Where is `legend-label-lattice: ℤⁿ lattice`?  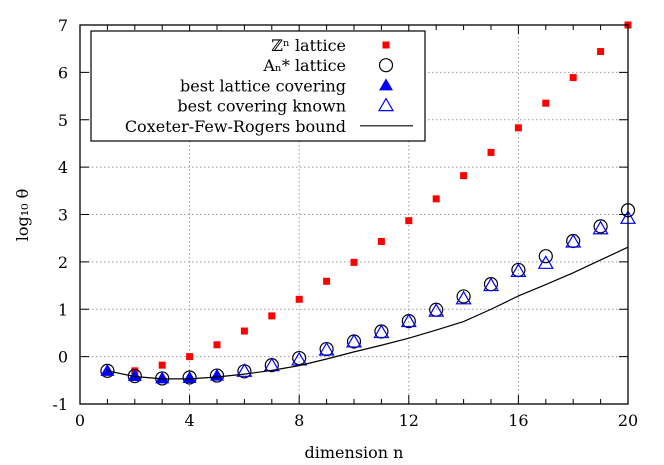
legend-label-lattice: ℤⁿ lattice is located at coordinates (308, 45).